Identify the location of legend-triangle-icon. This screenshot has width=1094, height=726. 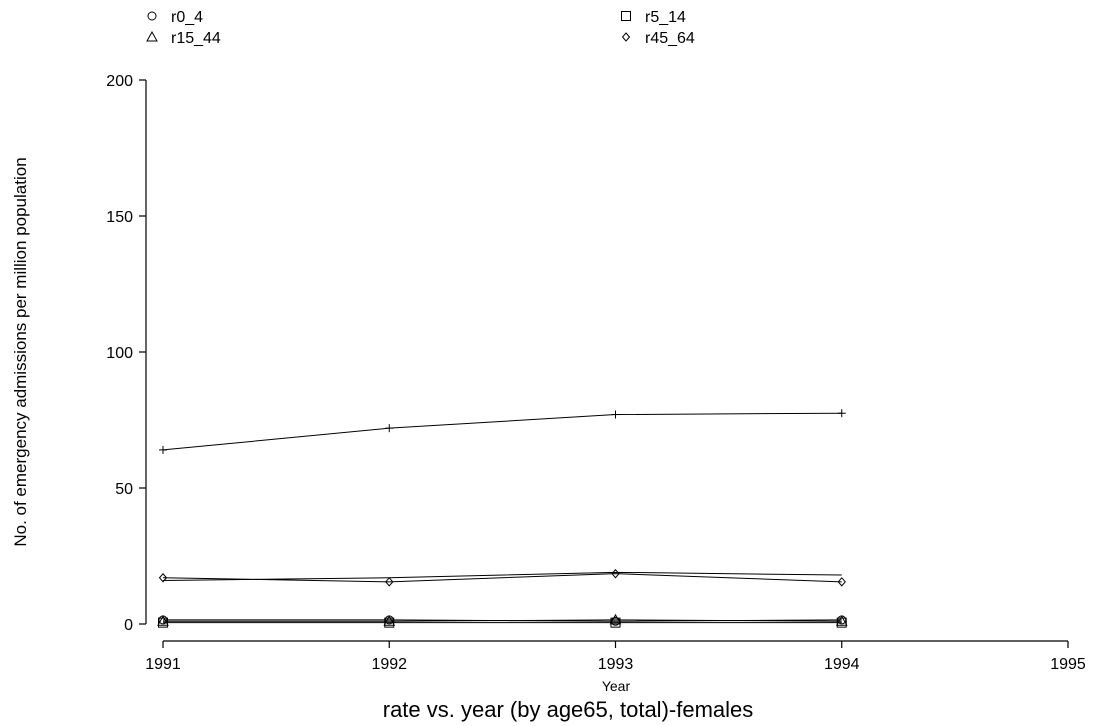
(152, 36).